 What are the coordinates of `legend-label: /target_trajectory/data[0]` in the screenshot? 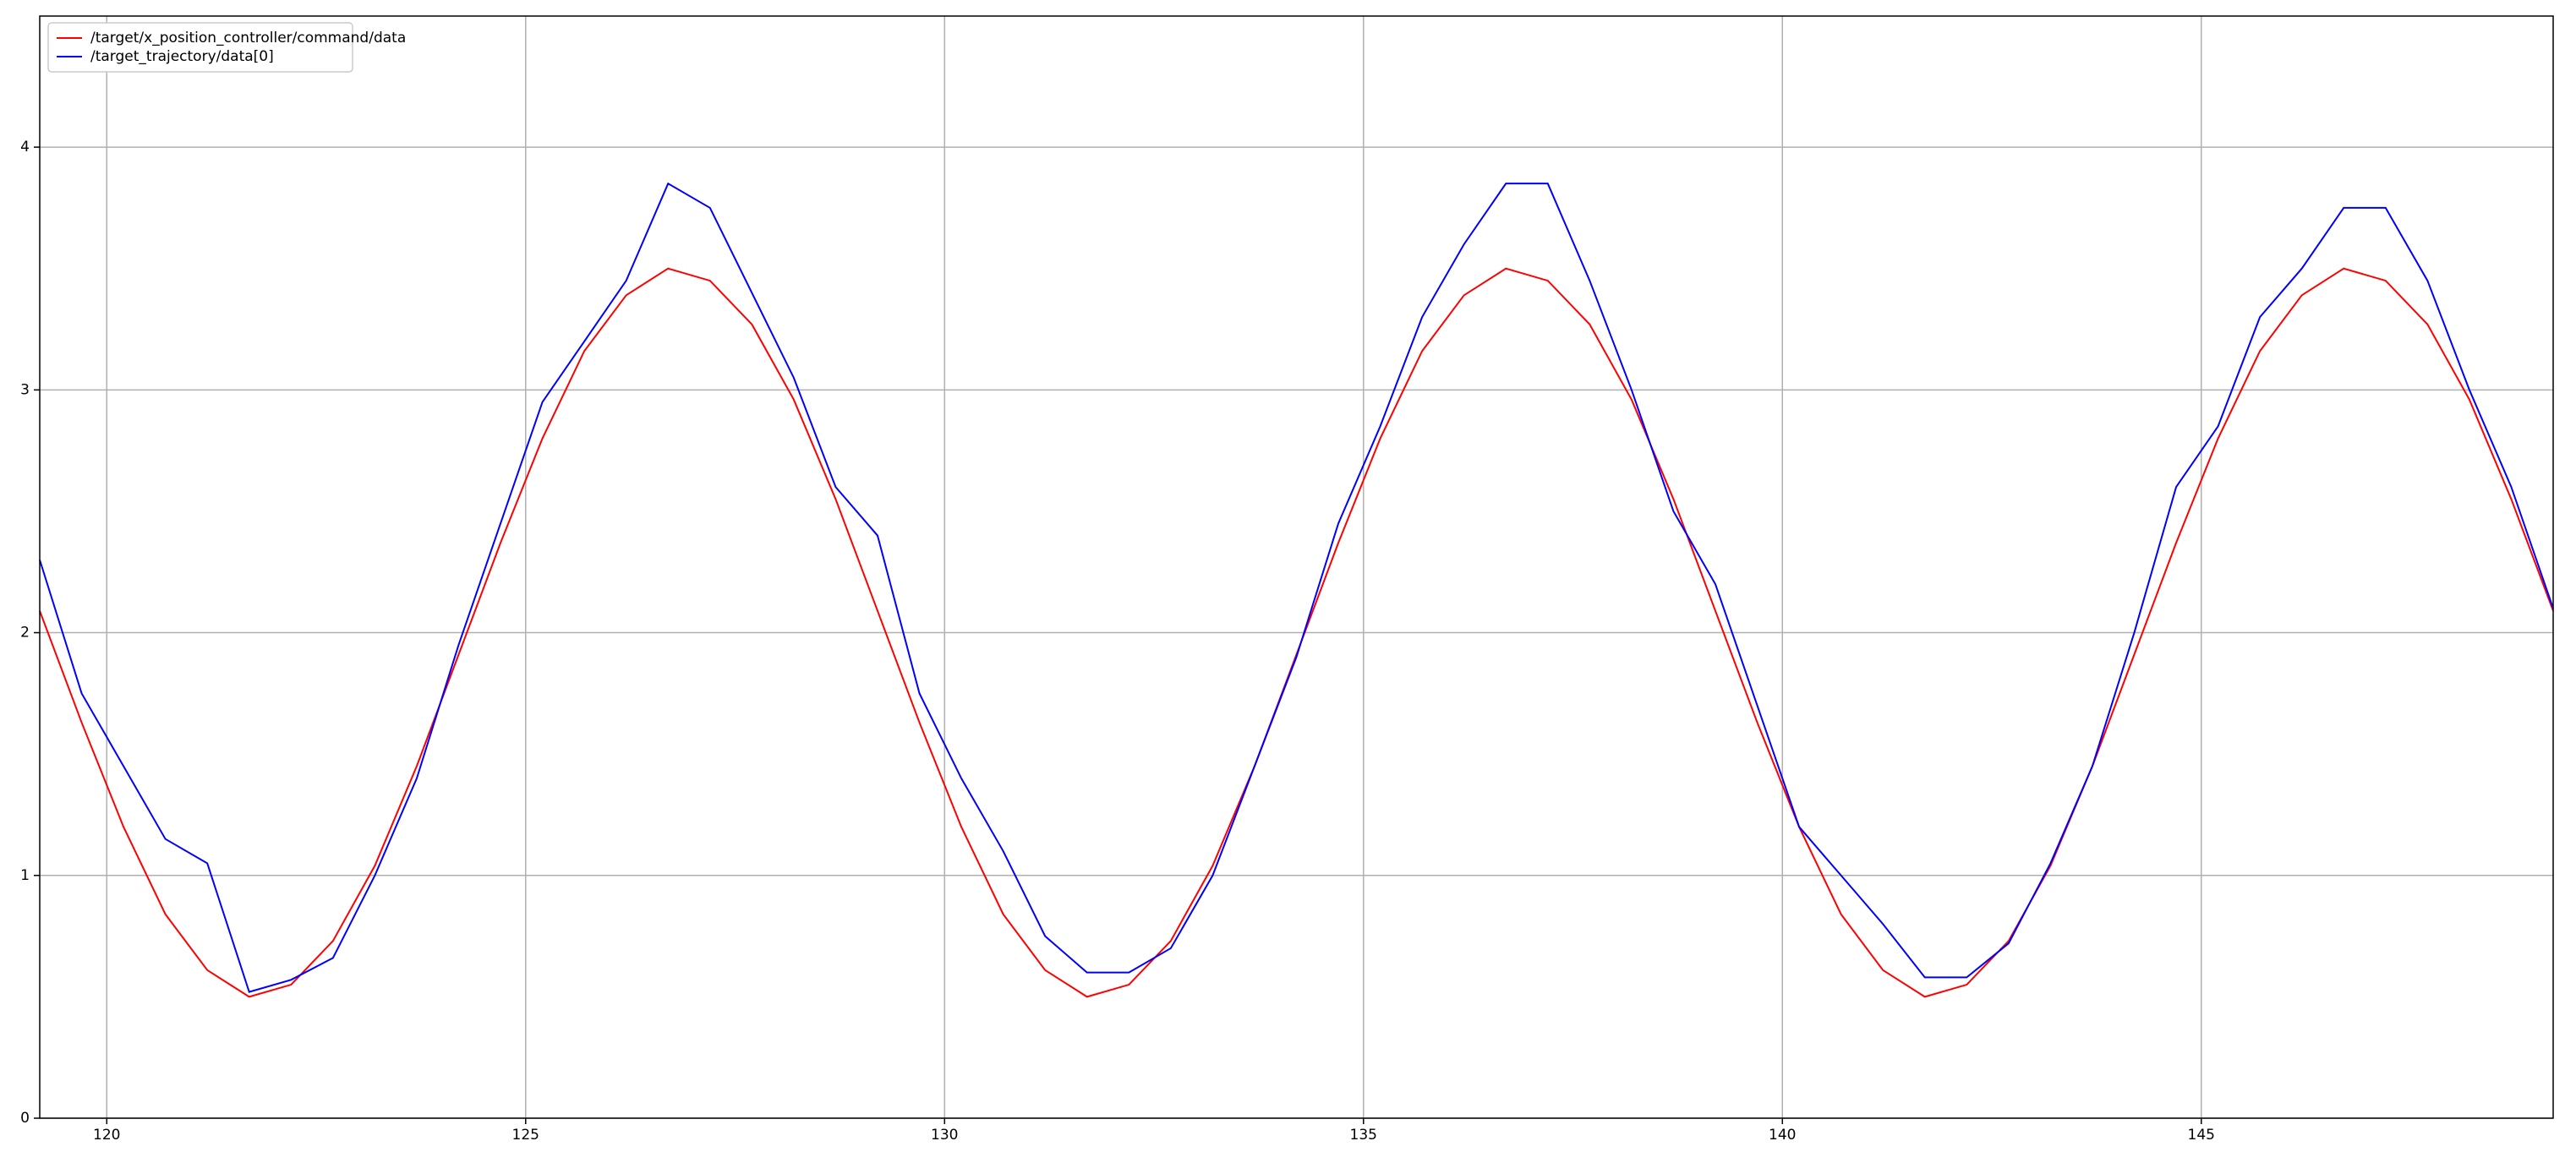 It's located at (182, 56).